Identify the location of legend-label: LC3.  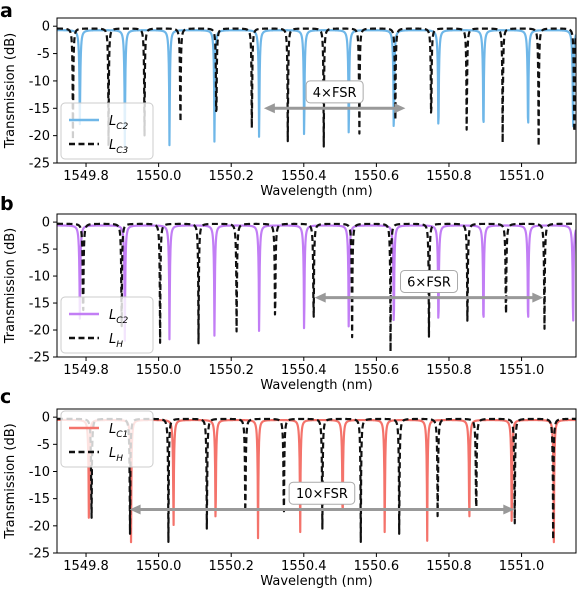
(119, 147).